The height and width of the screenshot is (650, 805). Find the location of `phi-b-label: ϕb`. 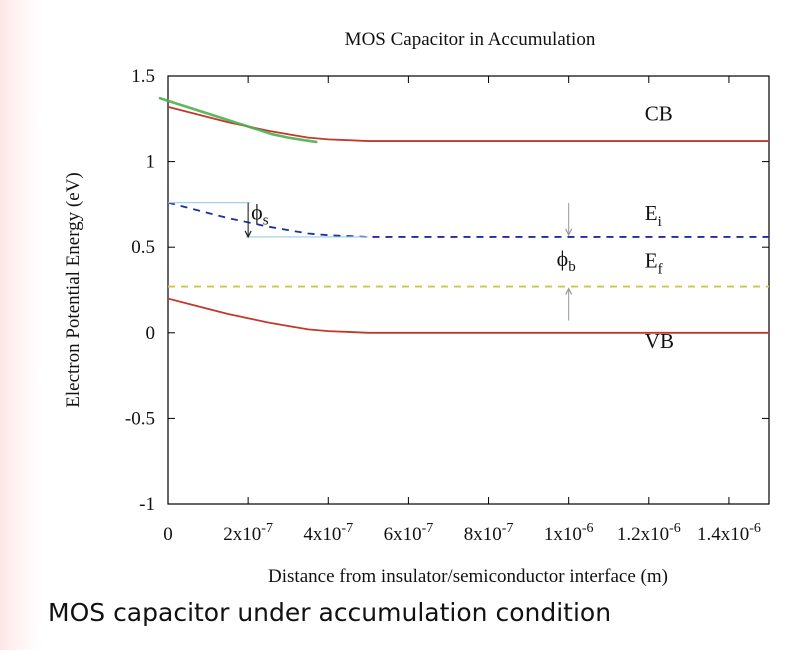

phi-b-label: ϕb is located at coordinates (566, 260).